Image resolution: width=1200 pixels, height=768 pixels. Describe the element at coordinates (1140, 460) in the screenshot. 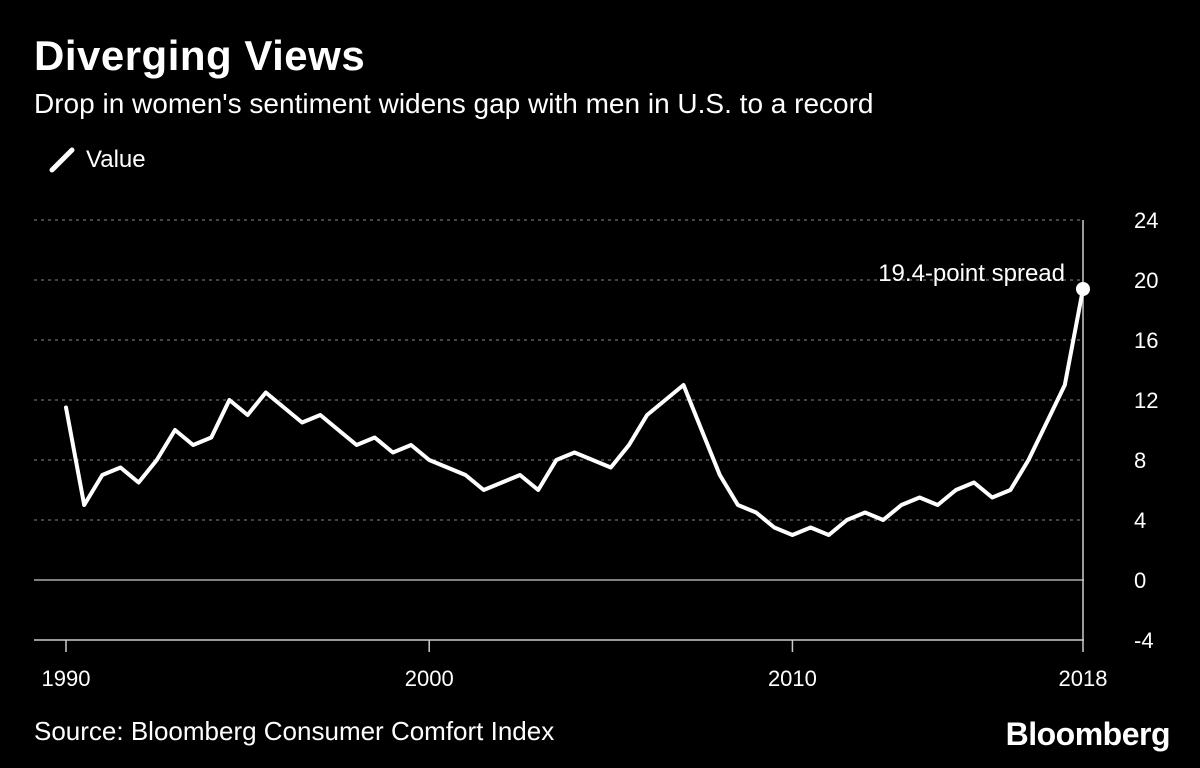

I see `y-tick-label: 8` at that location.